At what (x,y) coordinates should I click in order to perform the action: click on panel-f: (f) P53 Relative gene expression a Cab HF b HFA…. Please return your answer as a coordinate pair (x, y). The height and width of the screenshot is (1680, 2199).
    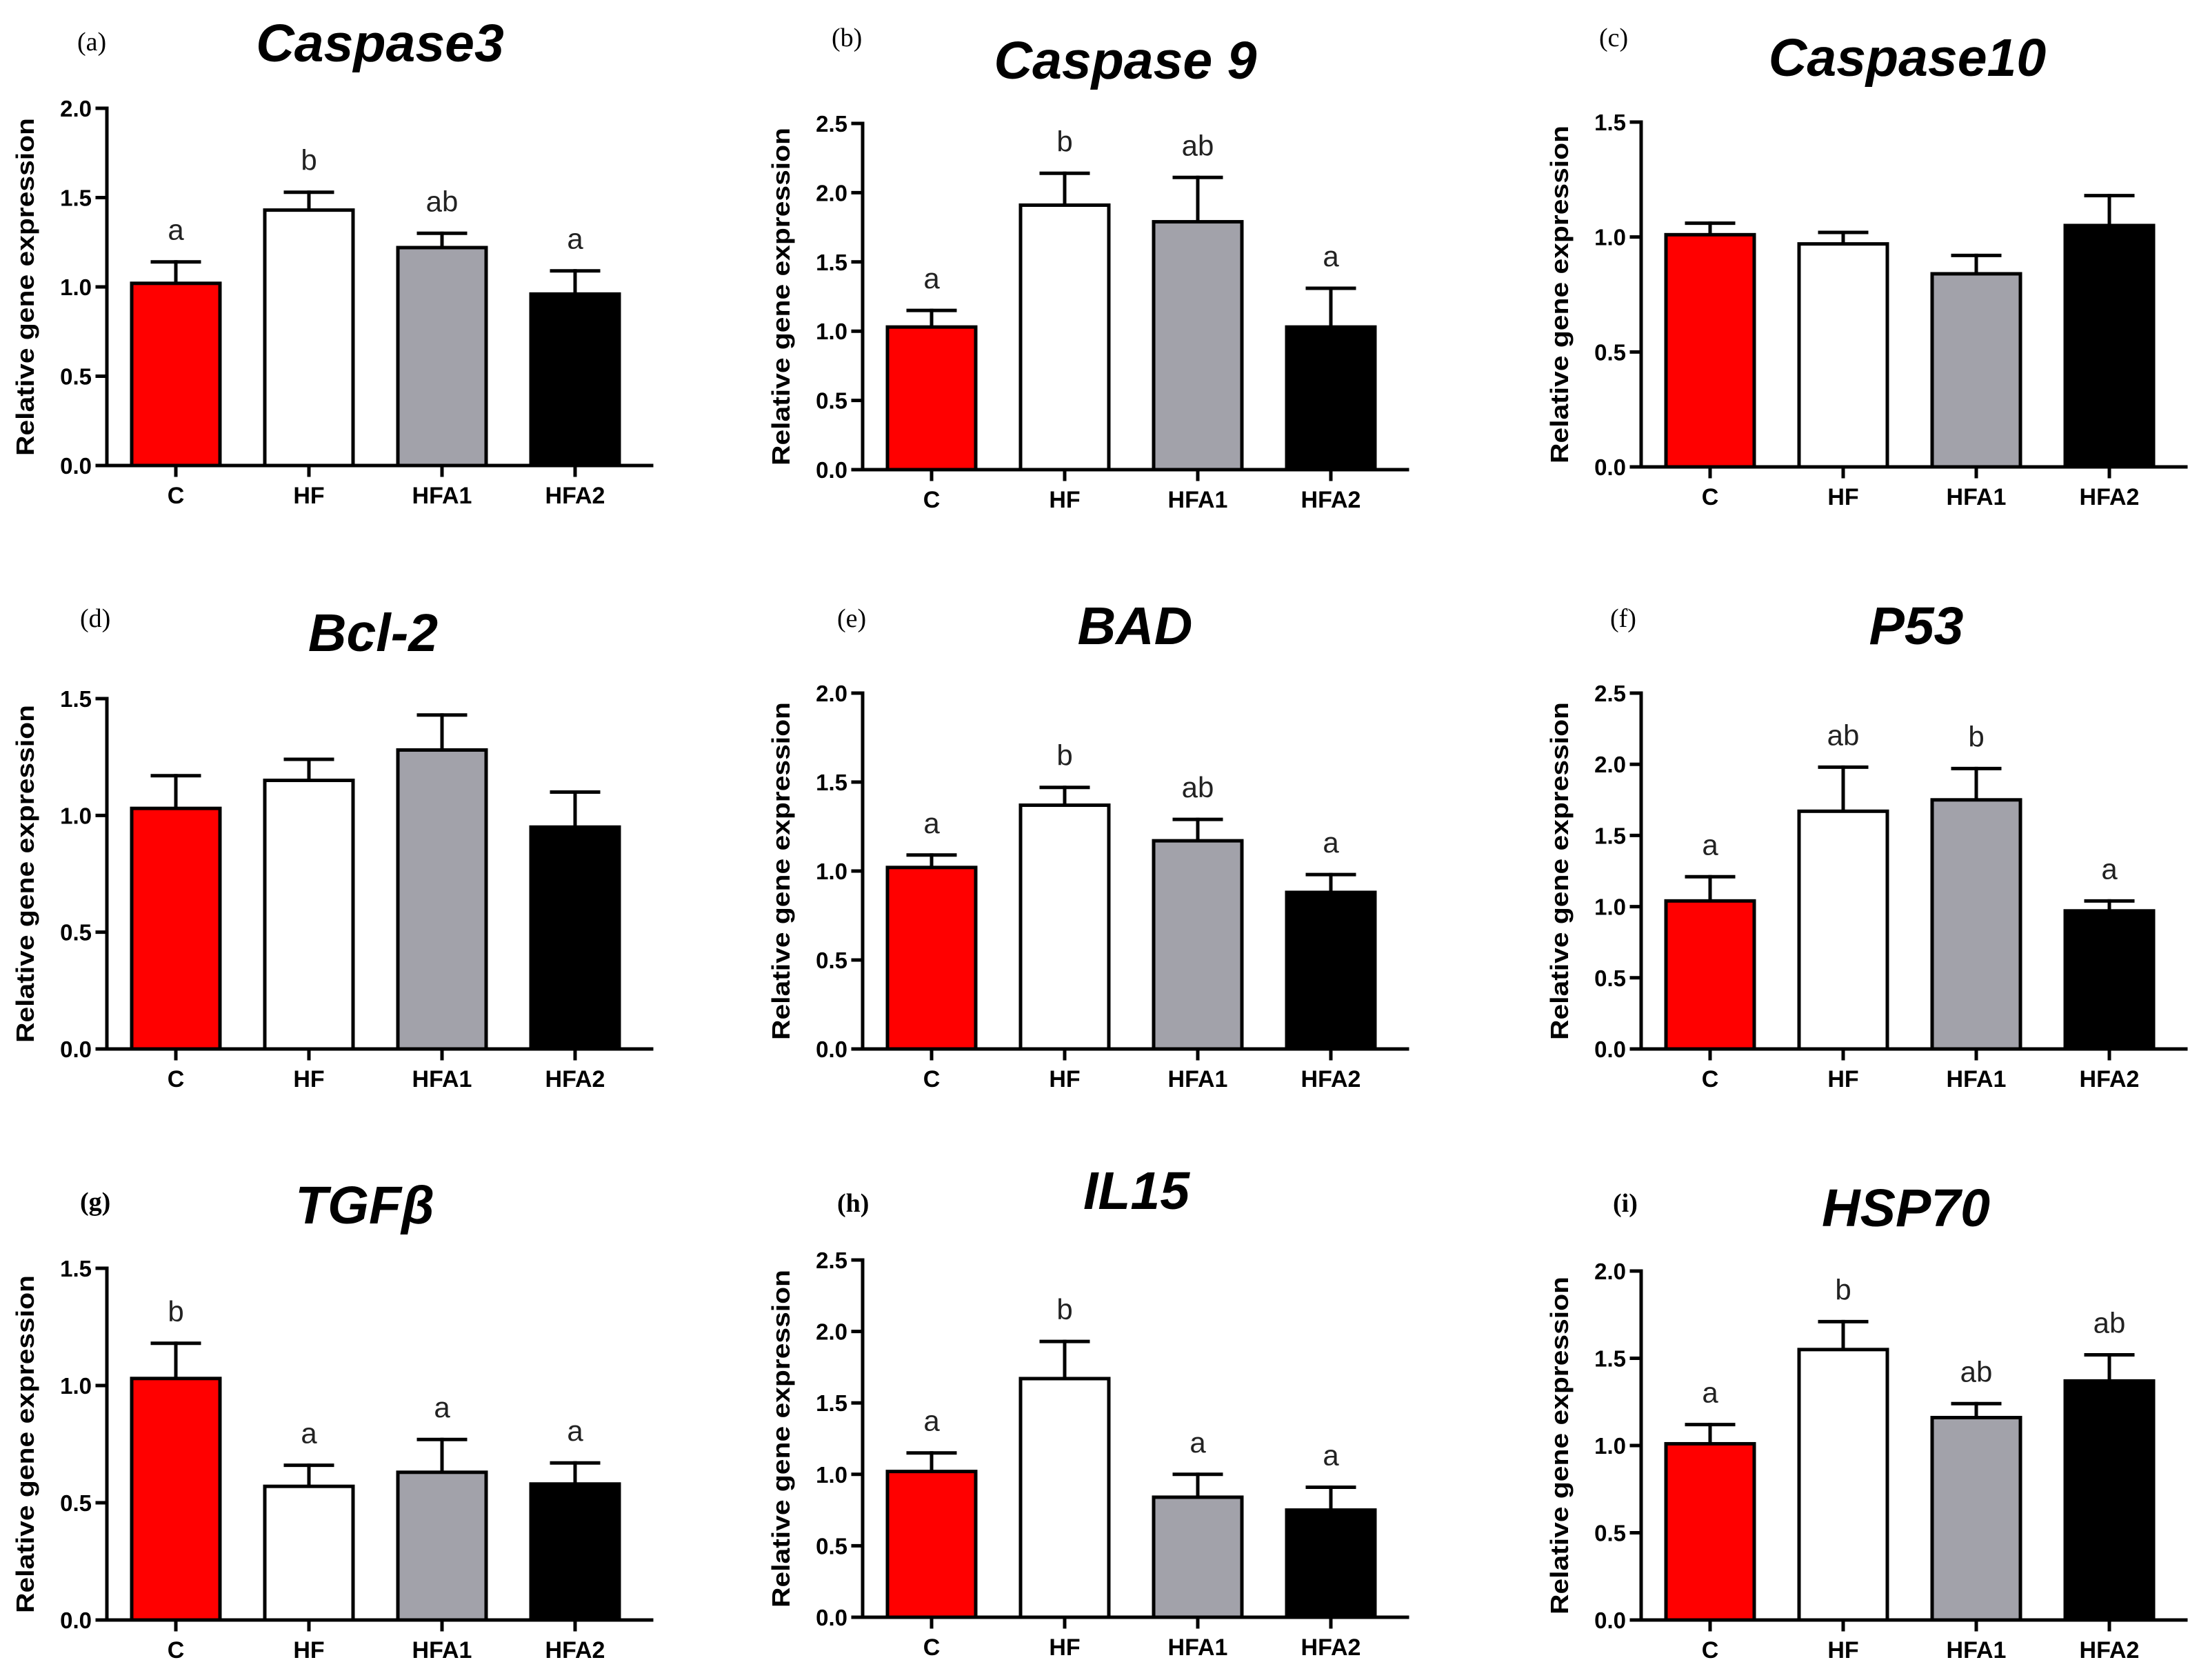
    Looking at the image, I should click on (1866, 844).